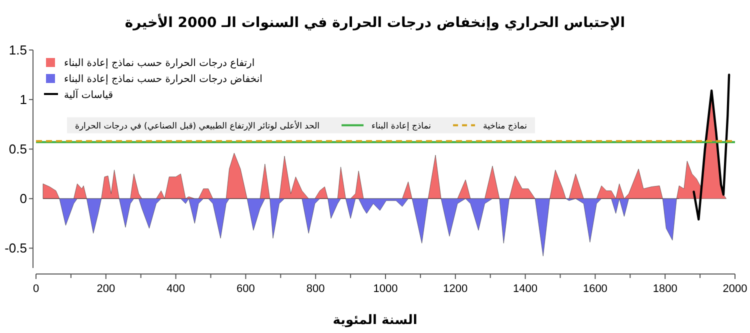 The width and height of the screenshot is (750, 333). Describe the element at coordinates (385, 289) in the screenshot. I see `x-tick-label: 1000` at that location.